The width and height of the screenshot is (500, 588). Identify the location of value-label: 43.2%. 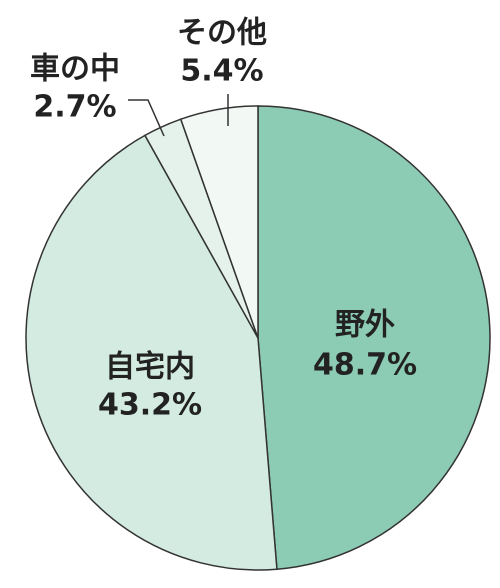
(150, 405).